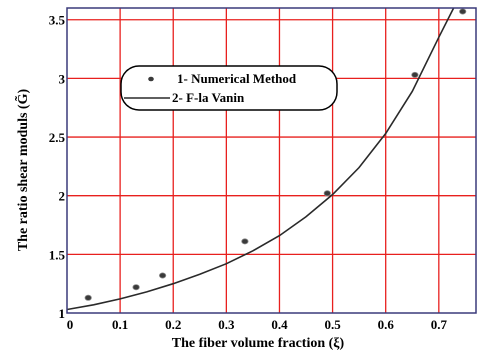 This screenshot has width=481, height=358. Describe the element at coordinates (279, 324) in the screenshot. I see `x-tick-label: 0.4` at that location.